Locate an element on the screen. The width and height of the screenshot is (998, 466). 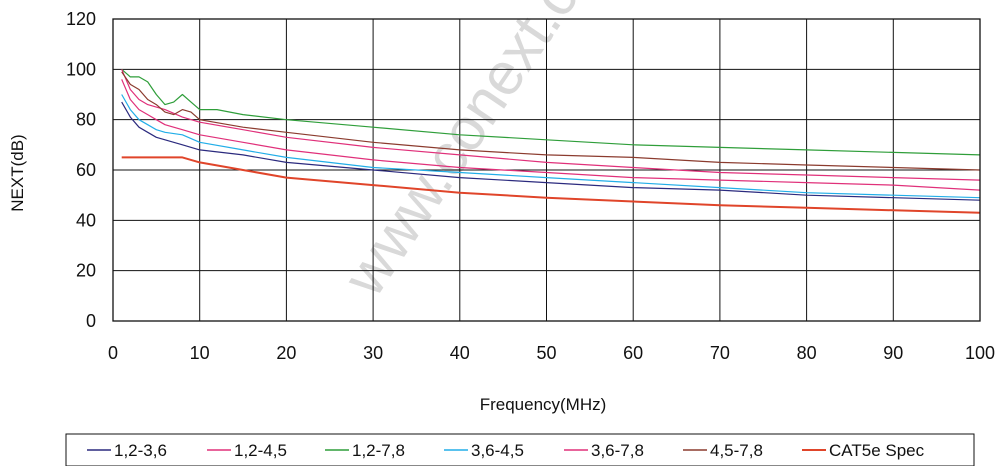
y-tick-label: 20 is located at coordinates (86, 271).